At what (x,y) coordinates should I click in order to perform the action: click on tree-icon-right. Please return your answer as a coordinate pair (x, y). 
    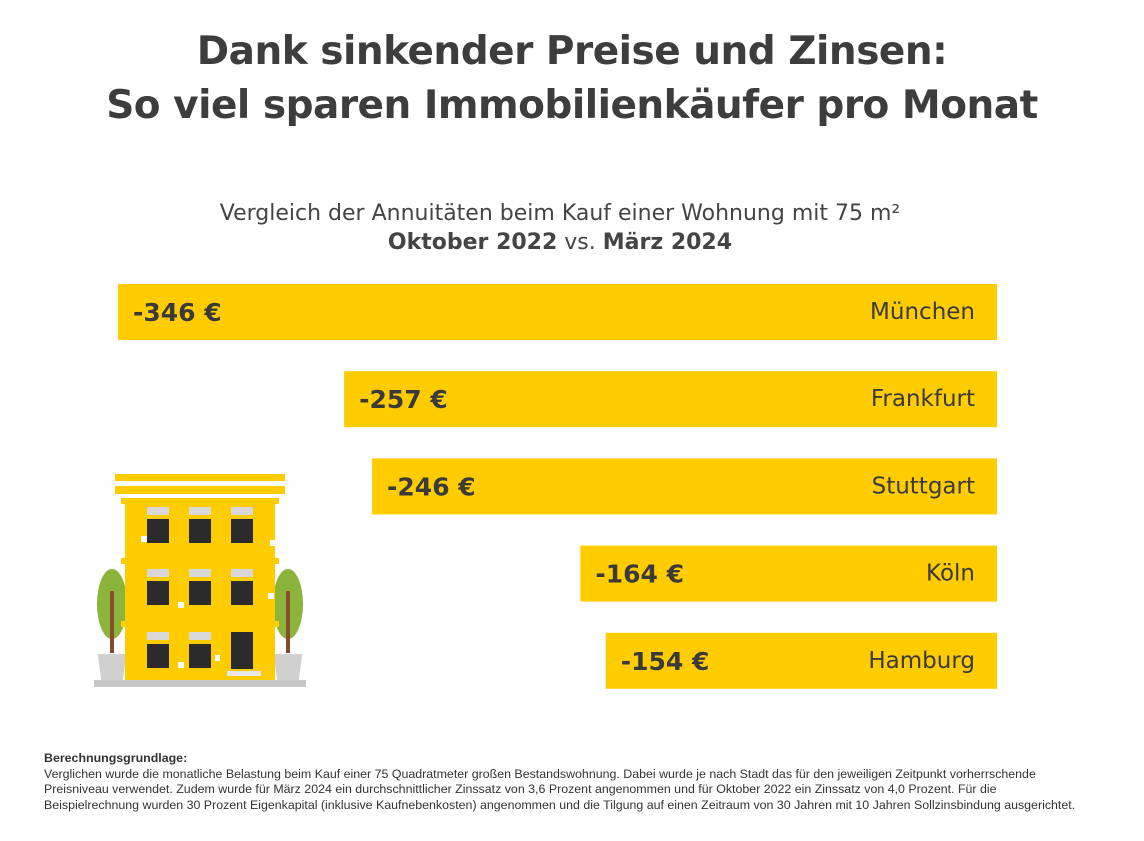
    Looking at the image, I should click on (288, 624).